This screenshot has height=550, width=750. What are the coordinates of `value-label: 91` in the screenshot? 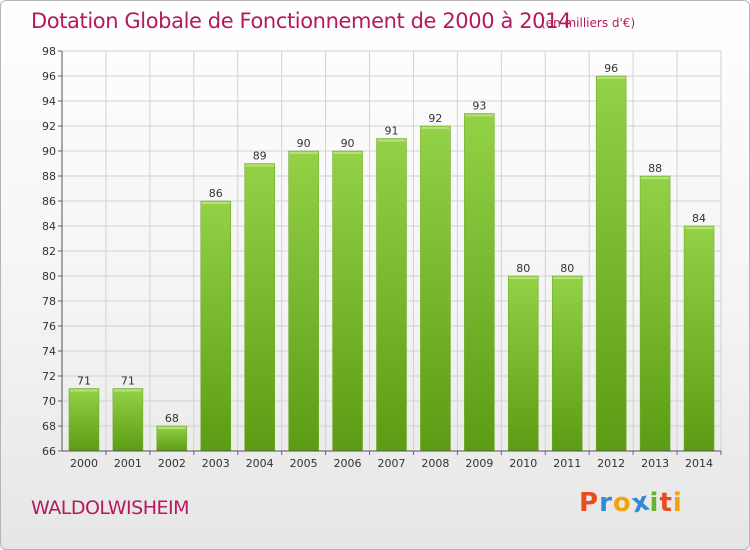 It's located at (392, 131).